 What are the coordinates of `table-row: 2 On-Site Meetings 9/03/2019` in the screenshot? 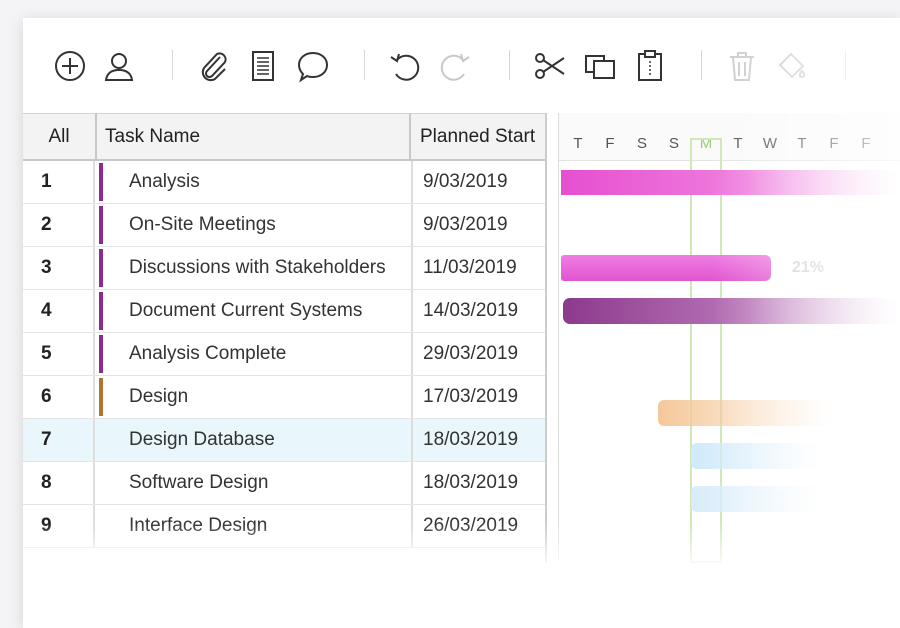 It's located at (284, 225).